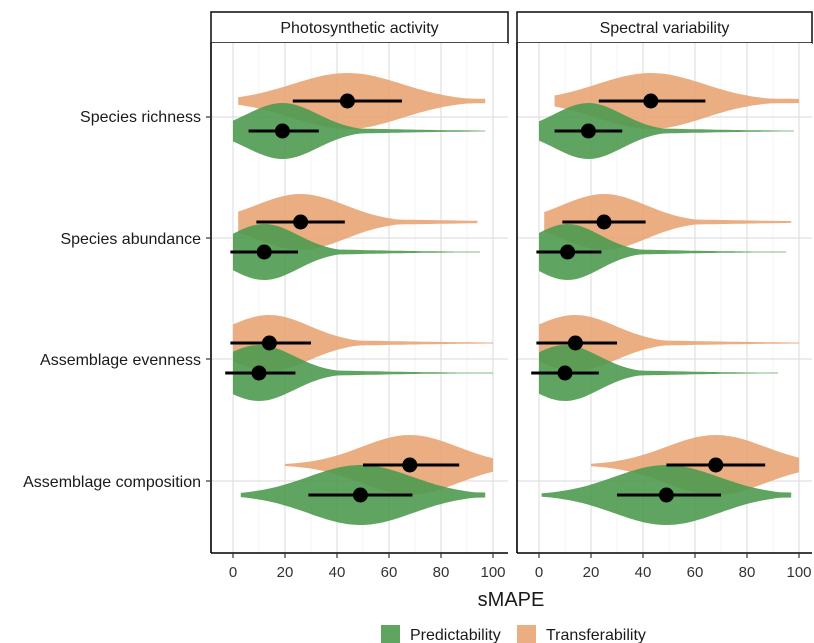  What do you see at coordinates (511, 600) in the screenshot?
I see `x-axis-title: sMAPE` at bounding box center [511, 600].